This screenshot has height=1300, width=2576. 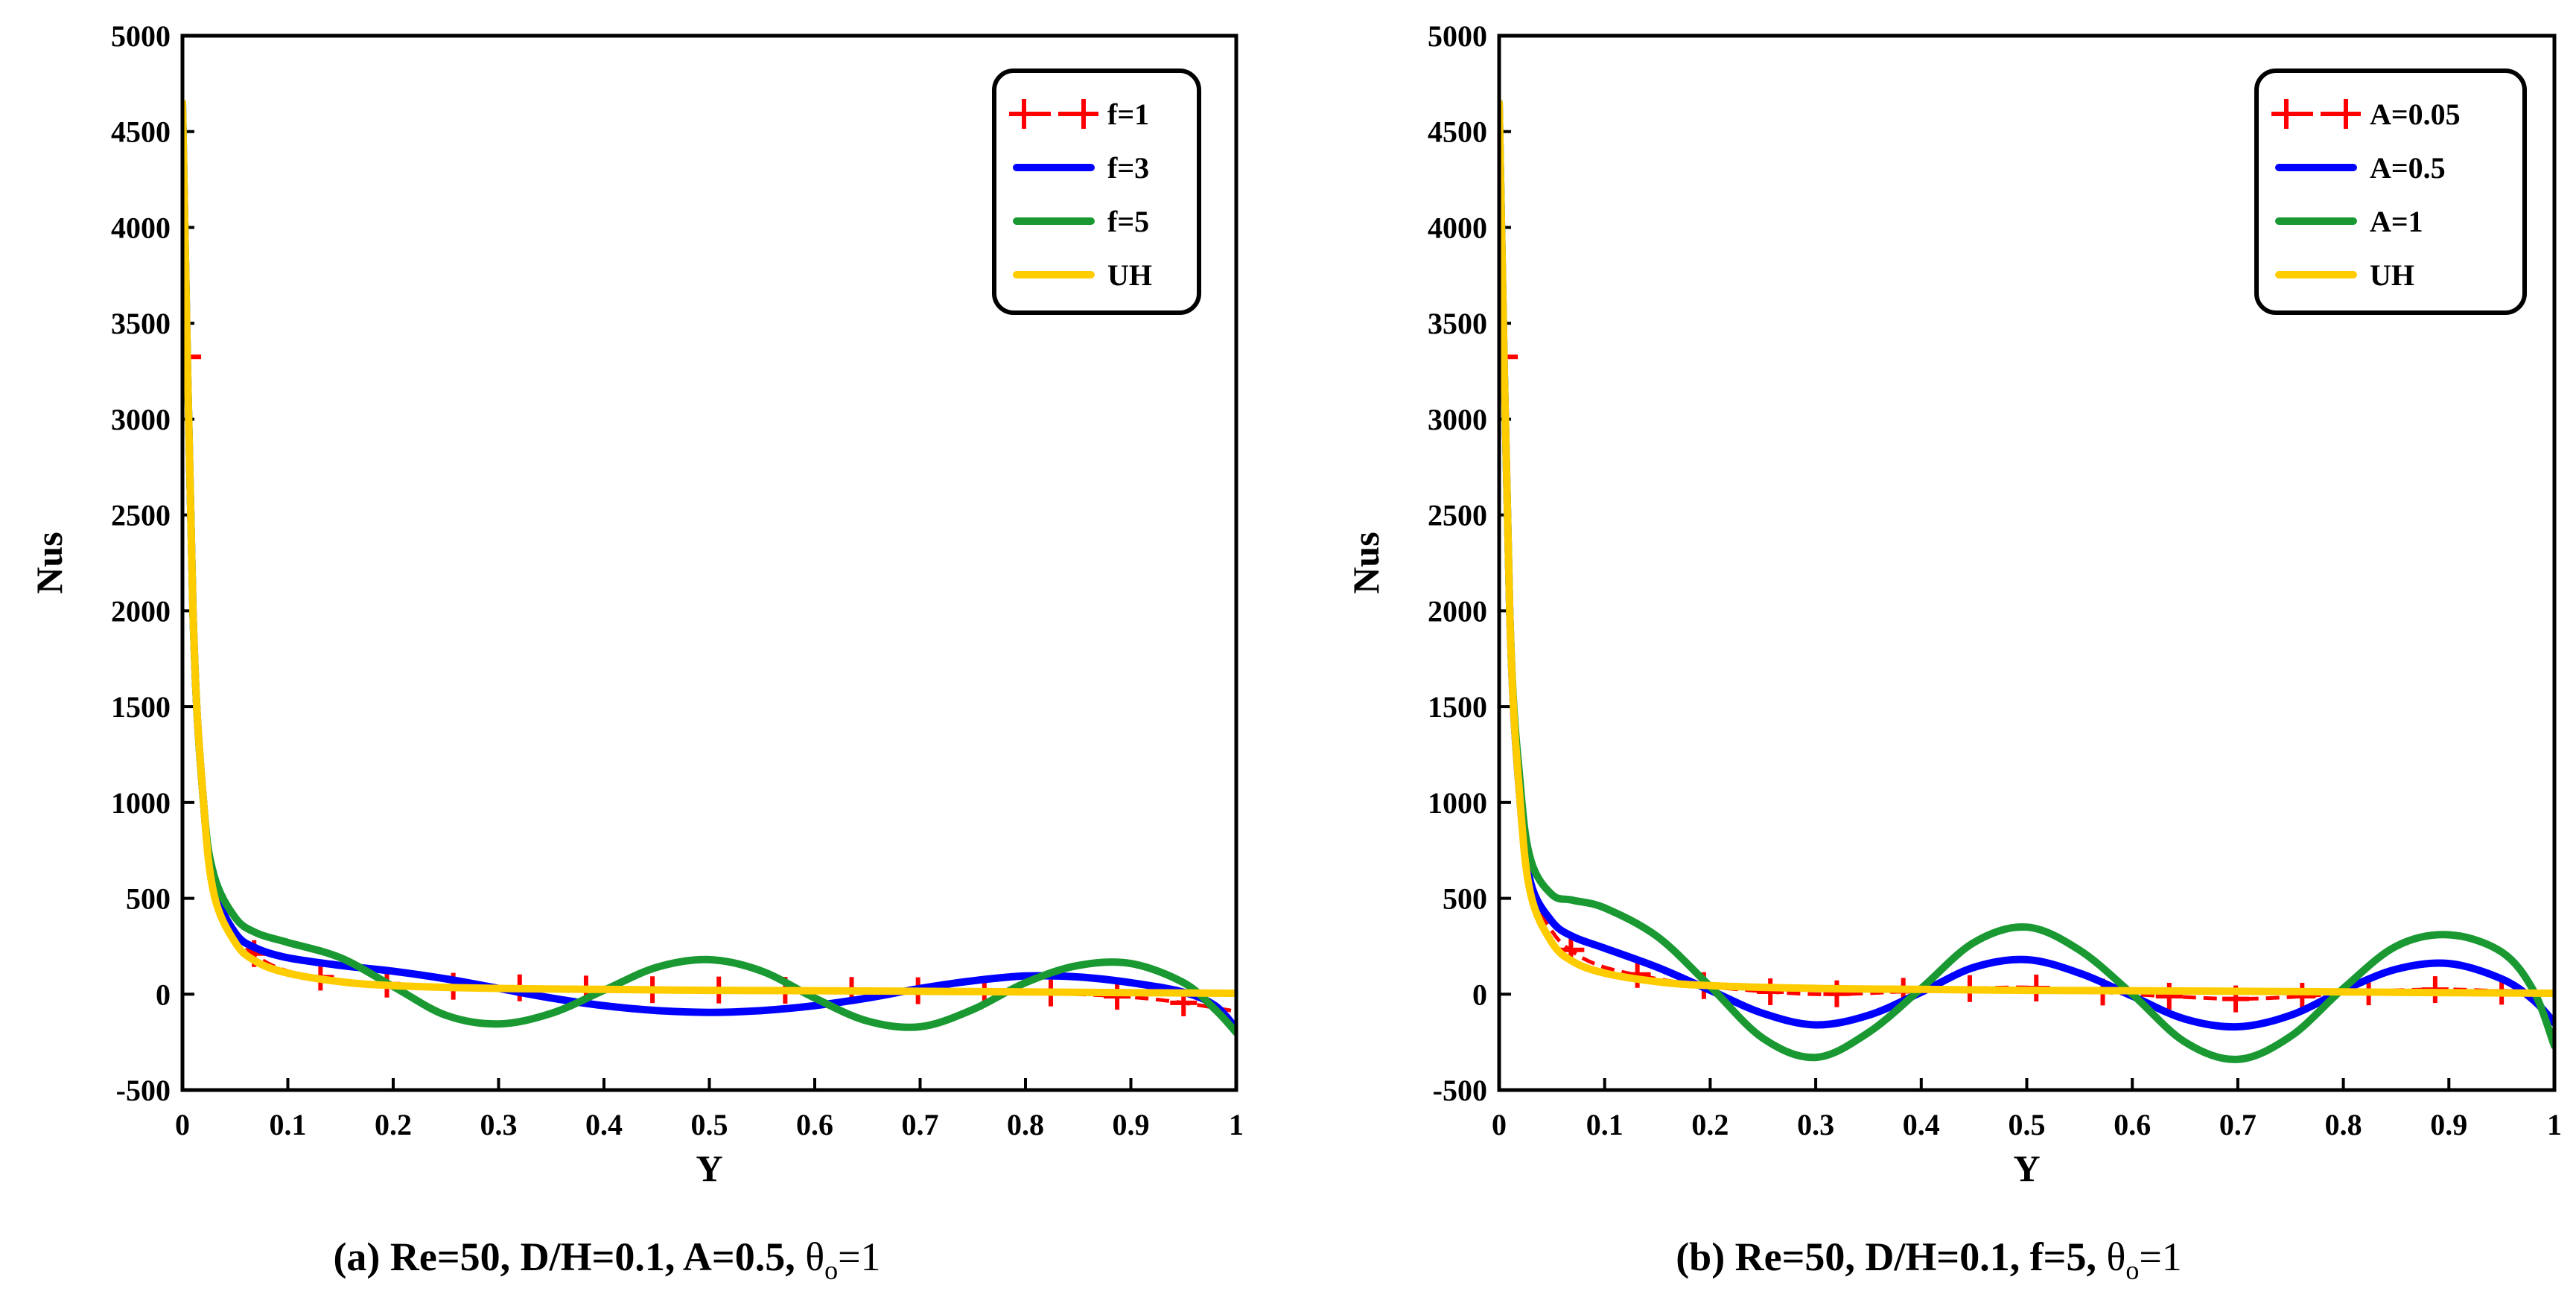 I want to click on legend-a-1-label: A=1, so click(x=2396, y=222).